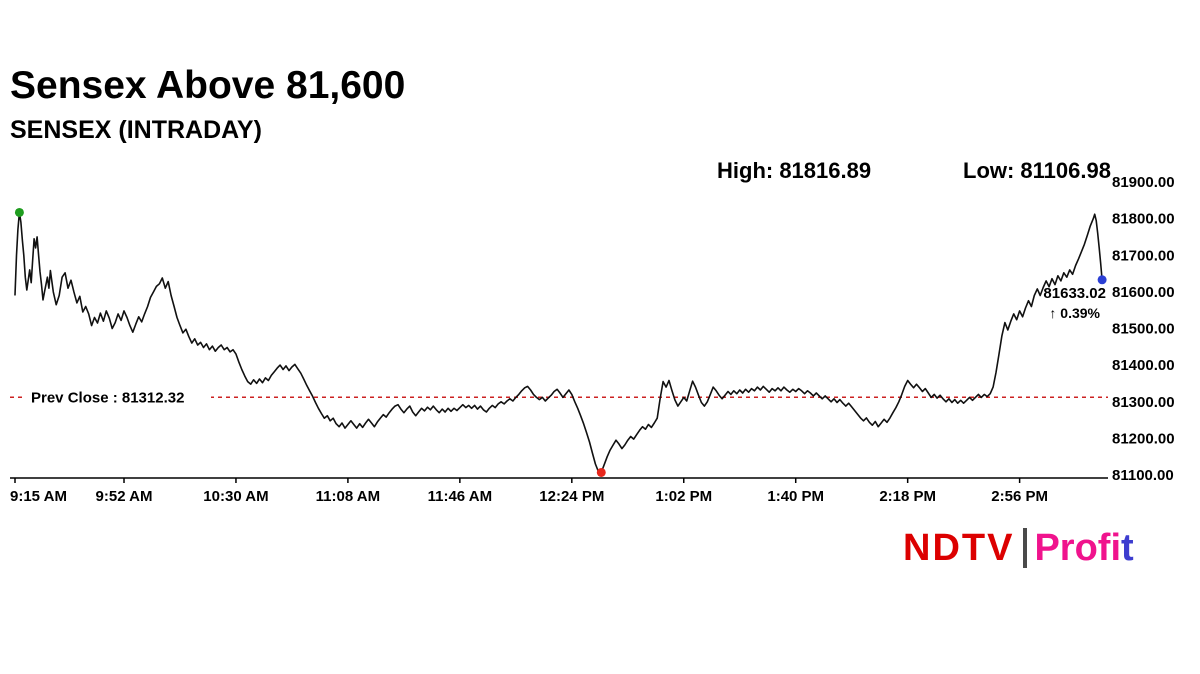 This screenshot has height=674, width=1200. Describe the element at coordinates (38, 496) in the screenshot. I see `x-tick-label: 9:15 AM` at that location.